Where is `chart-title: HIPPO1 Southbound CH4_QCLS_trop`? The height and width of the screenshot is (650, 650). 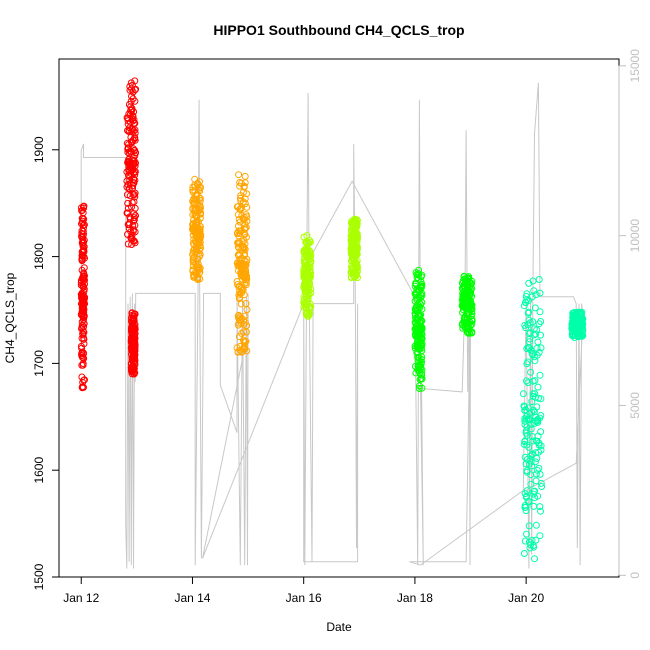 chart-title: HIPPO1 Southbound CH4_QCLS_trop is located at coordinates (338, 30).